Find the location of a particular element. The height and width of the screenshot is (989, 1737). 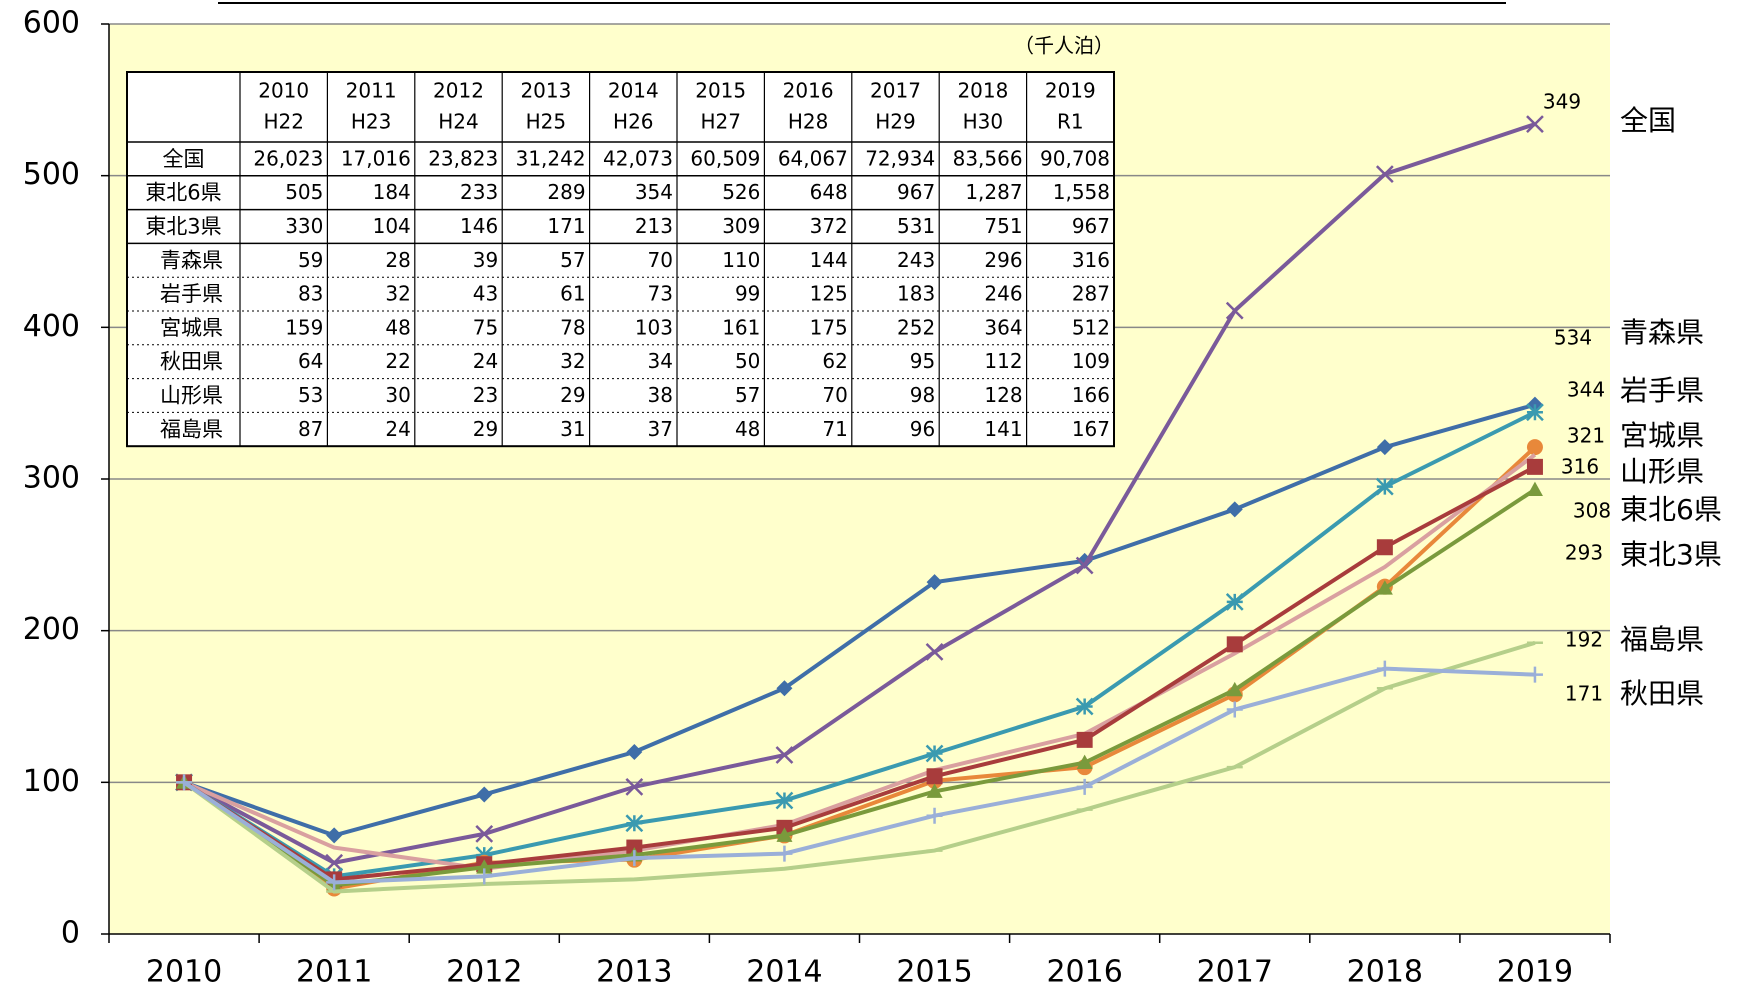

table-cell: 70 is located at coordinates (660, 260).